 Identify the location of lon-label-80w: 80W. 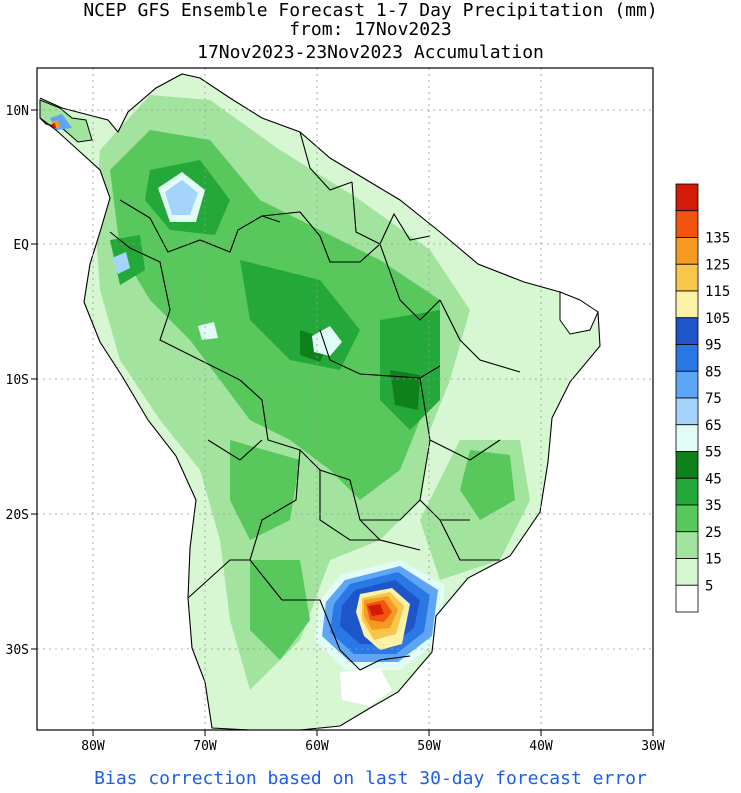
(93, 746).